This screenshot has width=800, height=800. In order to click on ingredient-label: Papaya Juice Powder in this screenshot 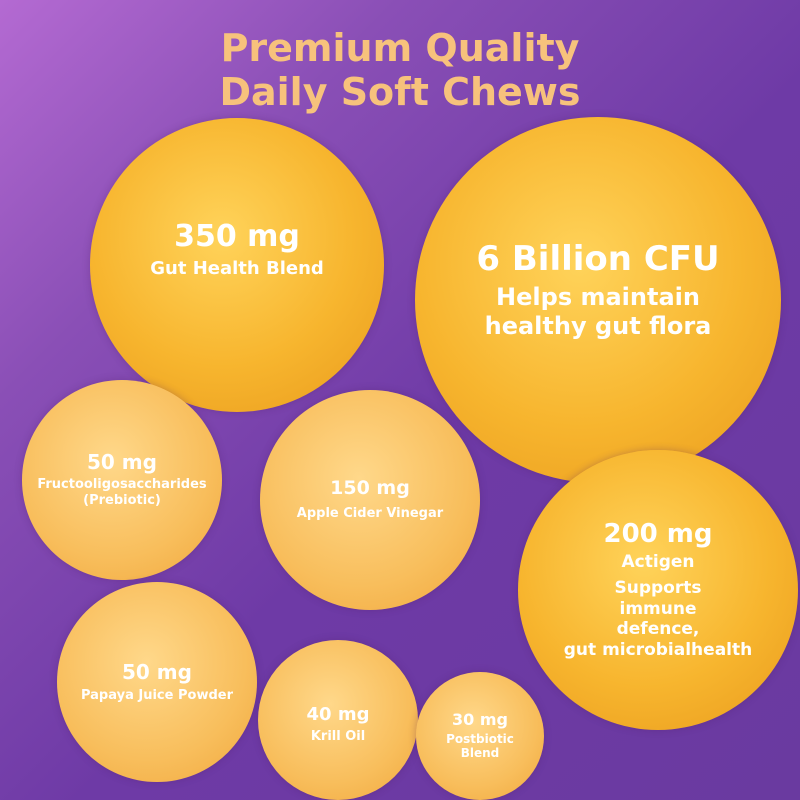, I will do `click(156, 695)`.